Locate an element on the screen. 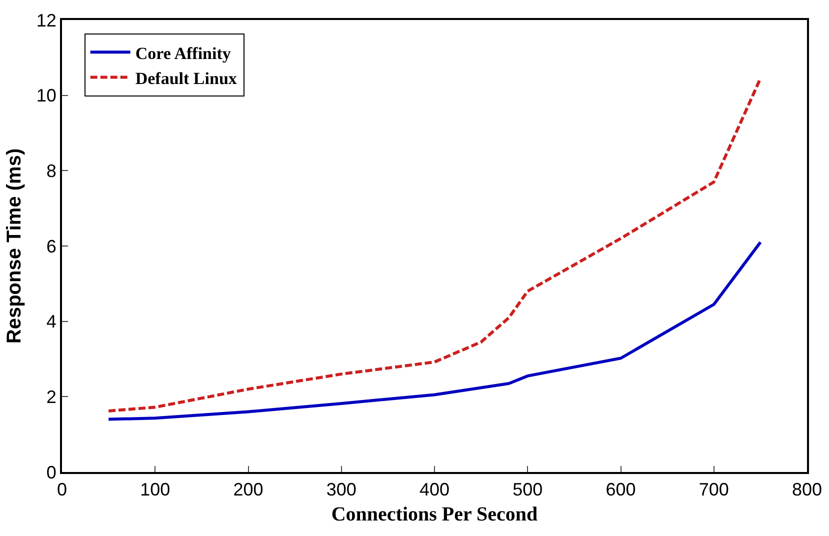 The height and width of the screenshot is (536, 829). x-tick-label: 700 is located at coordinates (713, 490).